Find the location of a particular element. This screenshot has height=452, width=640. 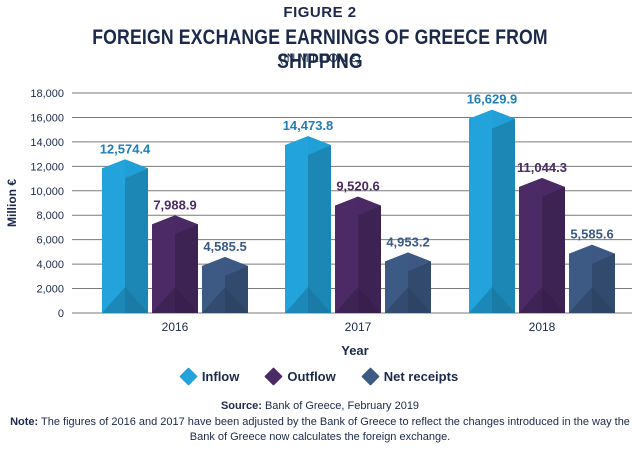

y-tick-label: 2,000 is located at coordinates (50, 290).